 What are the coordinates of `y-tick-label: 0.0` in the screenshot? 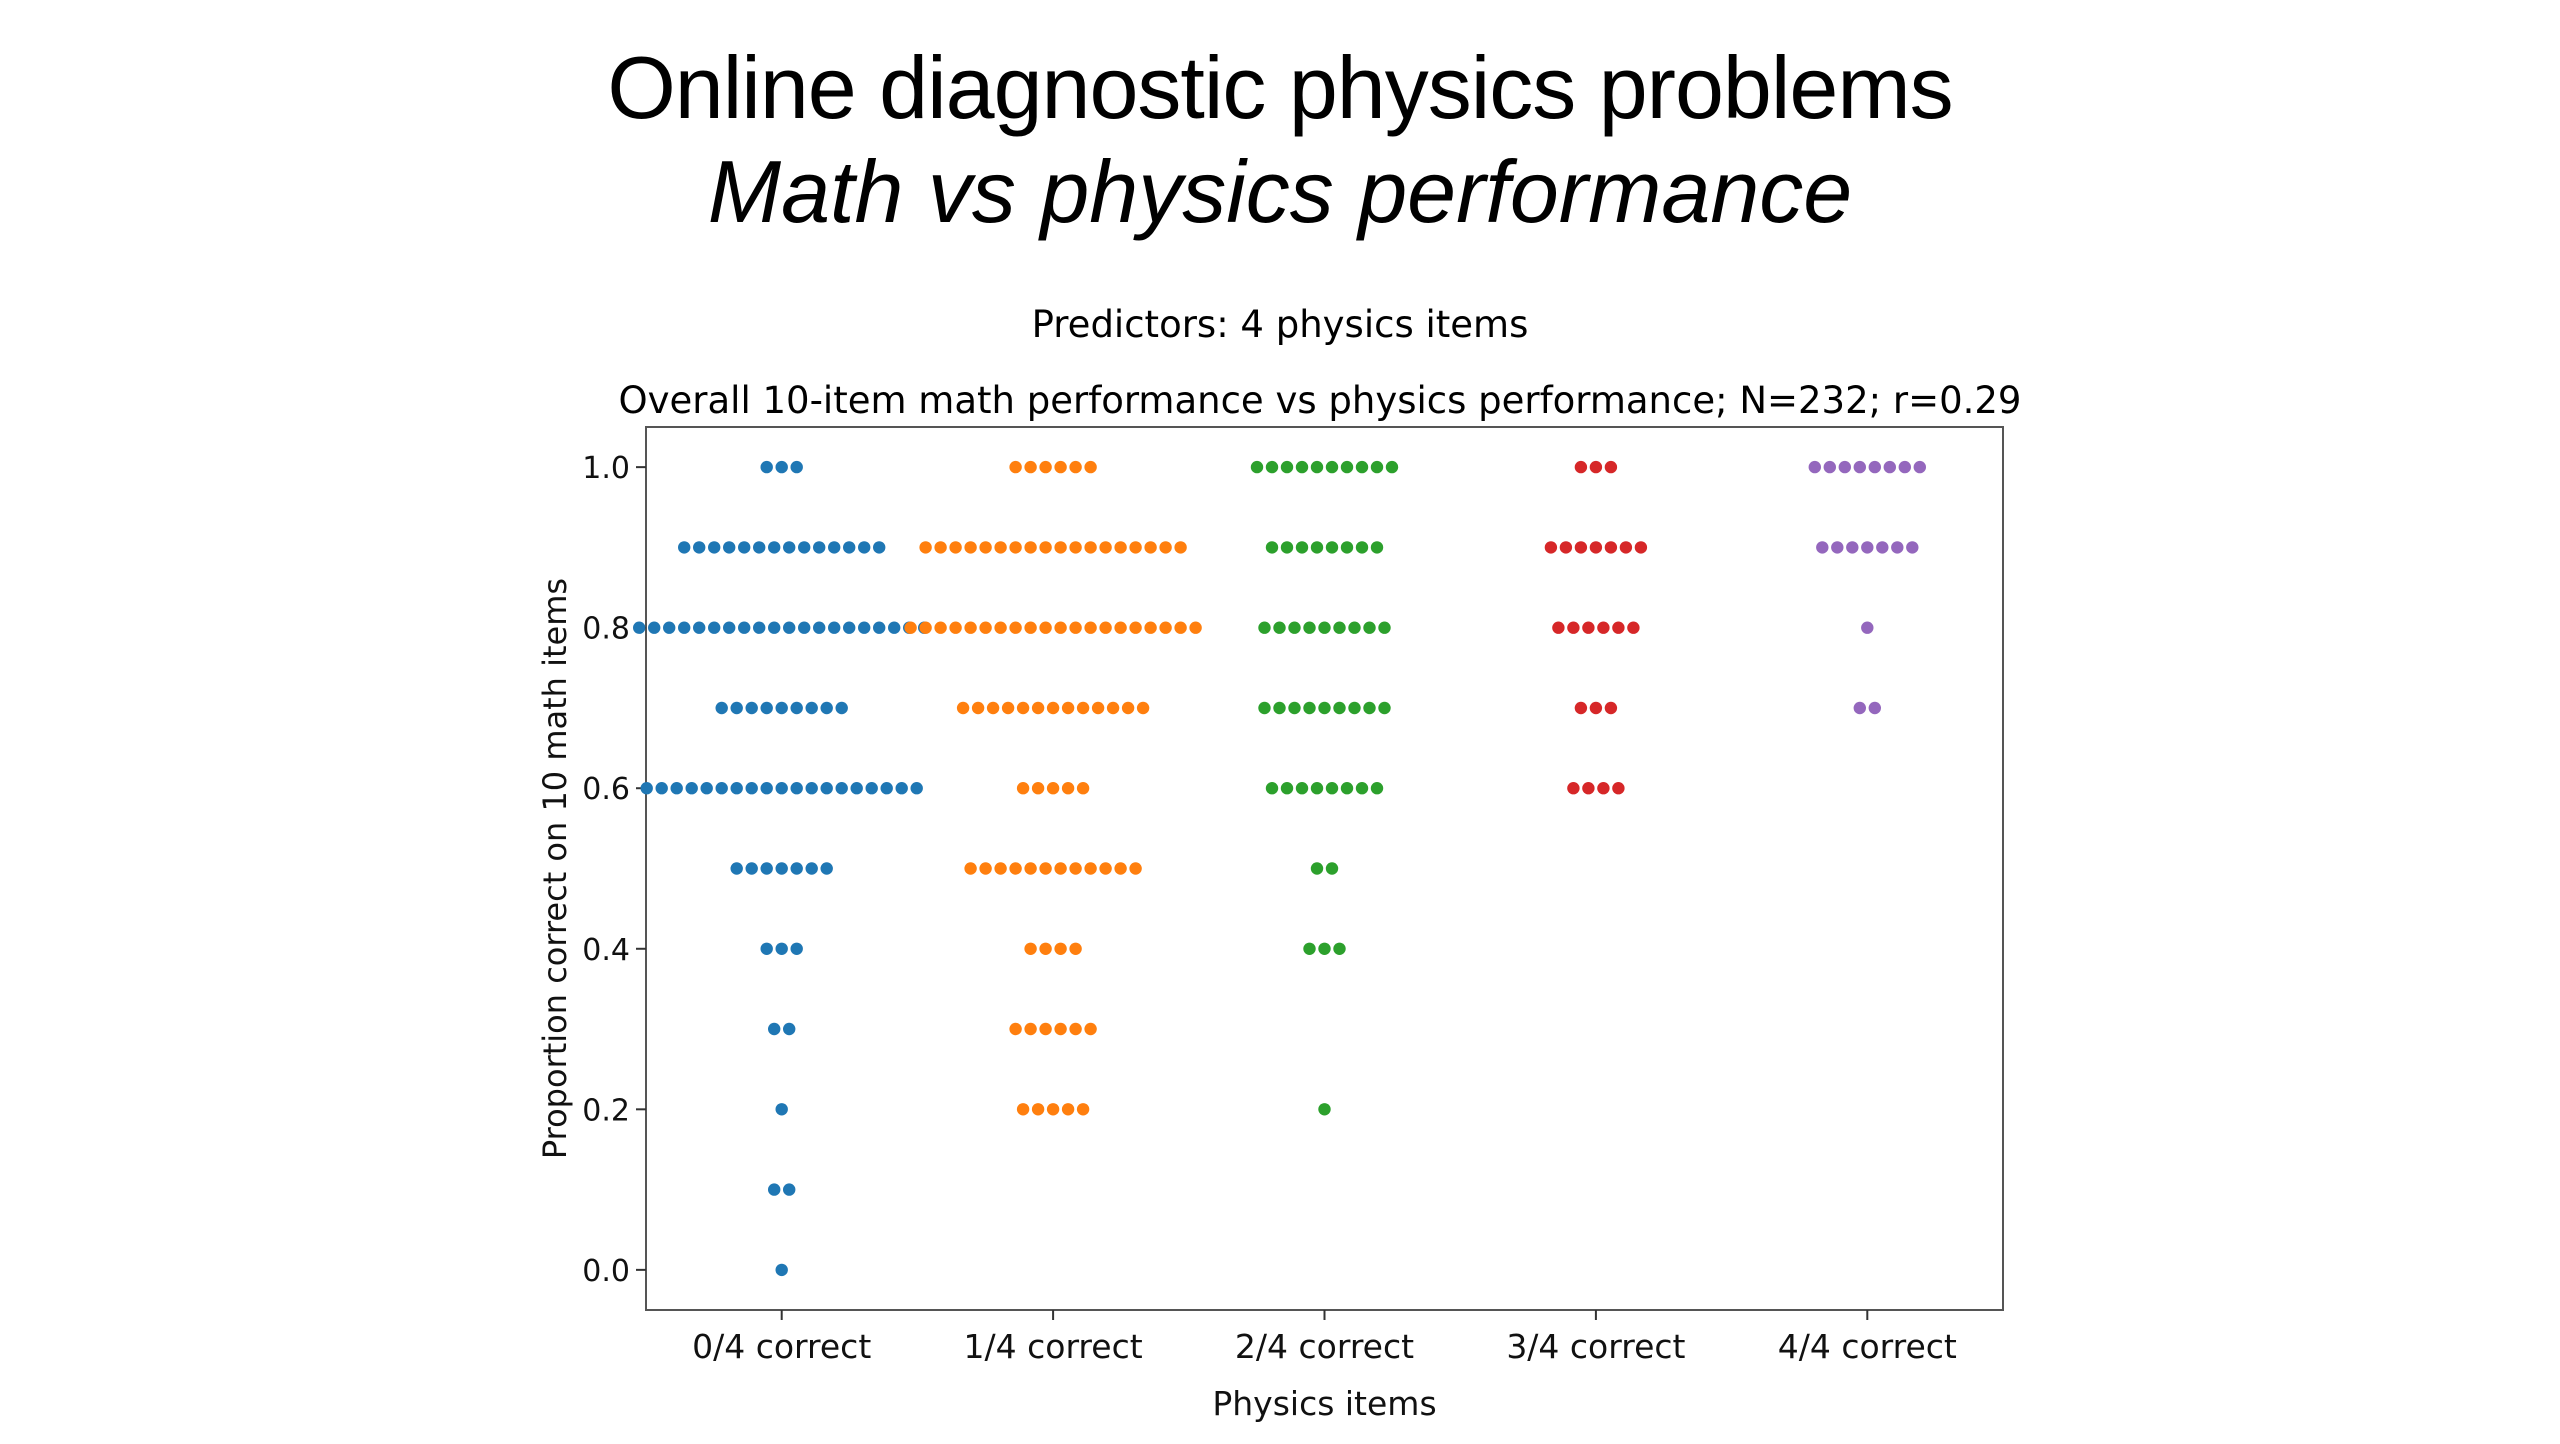 It's located at (606, 1271).